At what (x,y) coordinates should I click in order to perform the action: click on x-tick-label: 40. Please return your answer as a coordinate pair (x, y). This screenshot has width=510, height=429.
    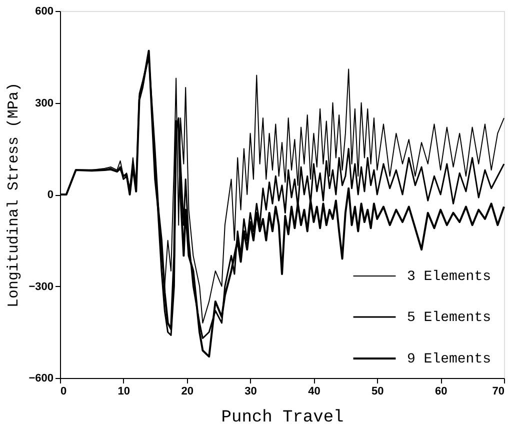
    Looking at the image, I should click on (314, 392).